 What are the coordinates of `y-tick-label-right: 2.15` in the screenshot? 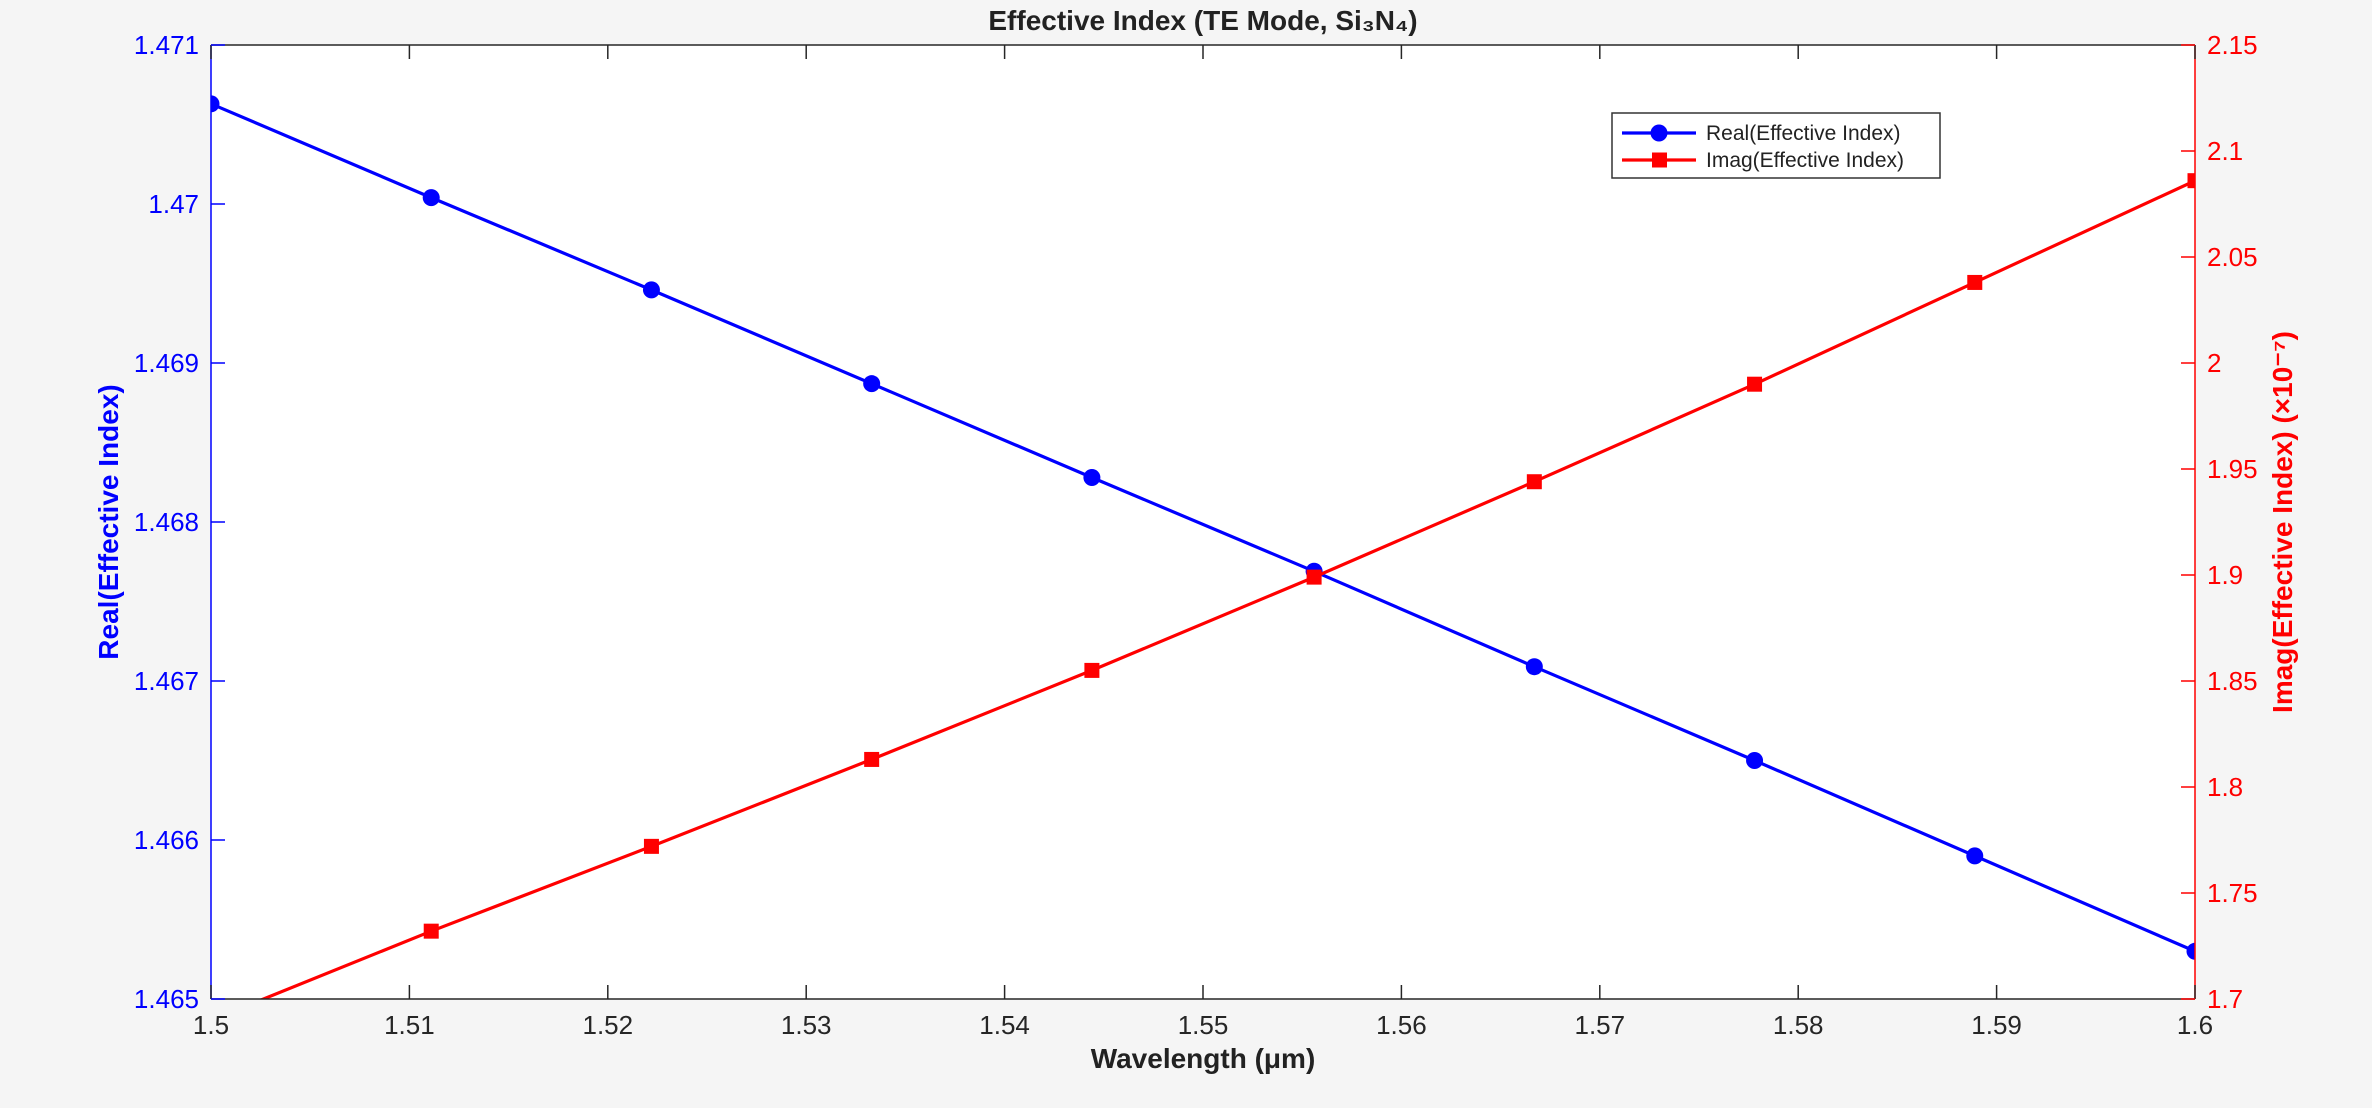 It's located at (2232, 45).